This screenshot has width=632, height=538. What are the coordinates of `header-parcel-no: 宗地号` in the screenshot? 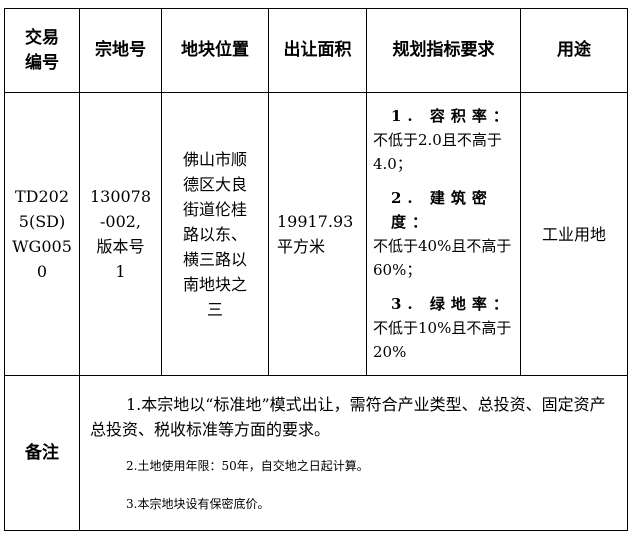 It's located at (120, 50).